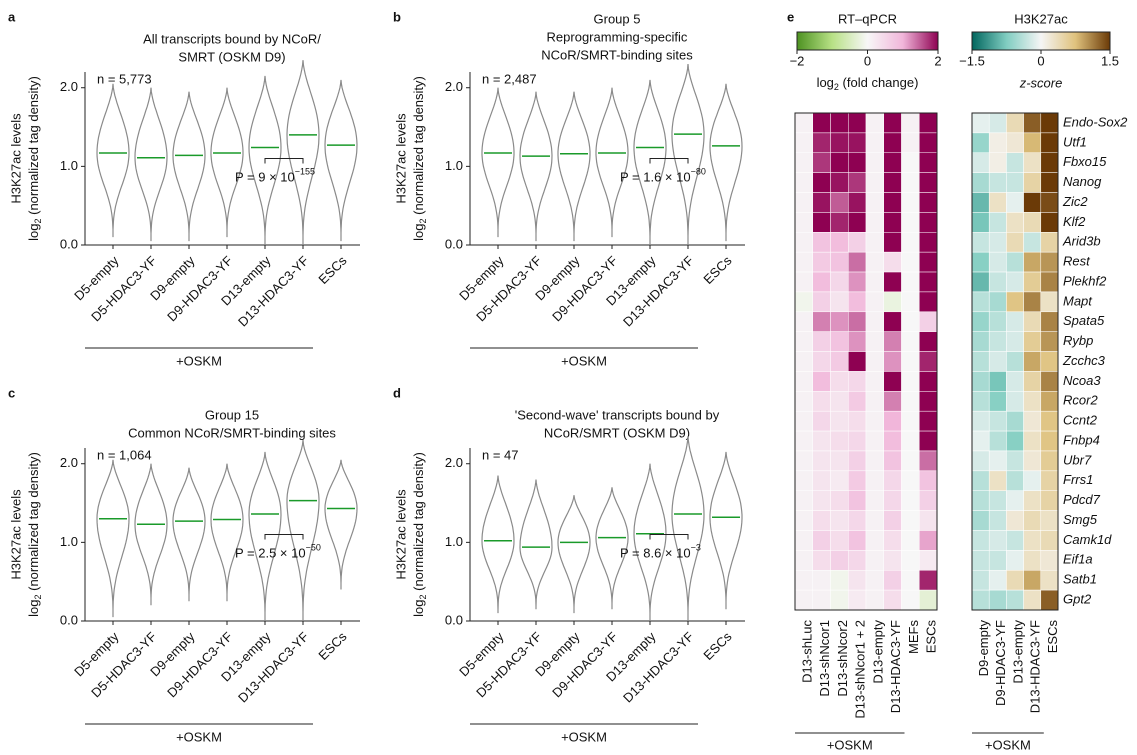 This screenshot has width=1137, height=755. Describe the element at coordinates (1077, 459) in the screenshot. I see `row-label: Ubr7` at that location.